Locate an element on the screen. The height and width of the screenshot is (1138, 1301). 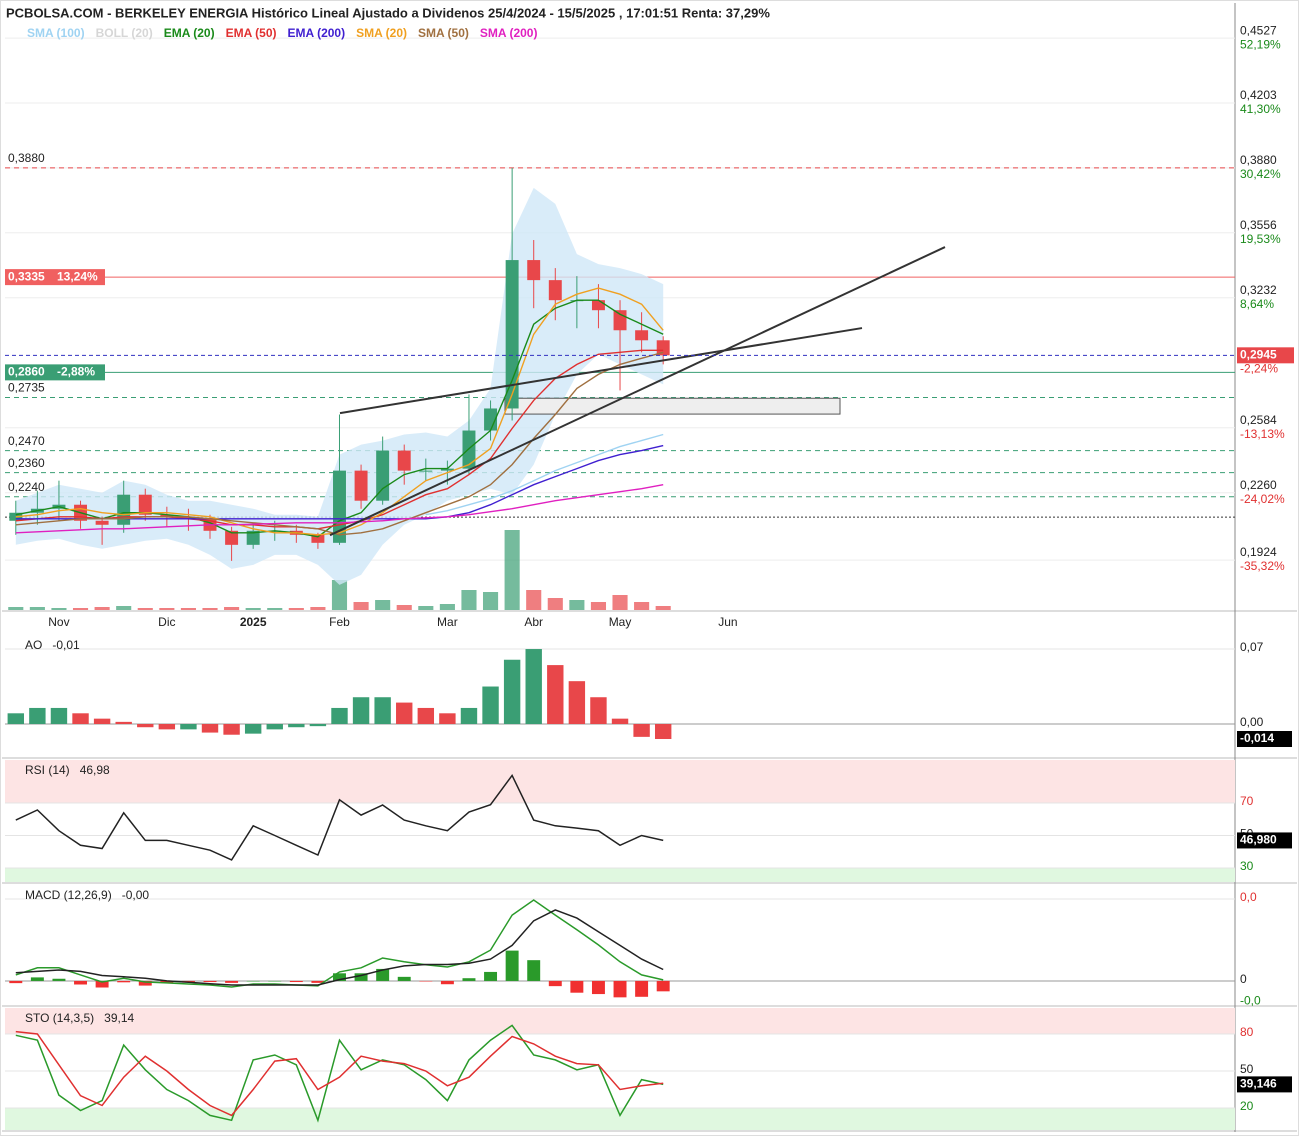
y-tick-label: 0,4203 is located at coordinates (1258, 95).